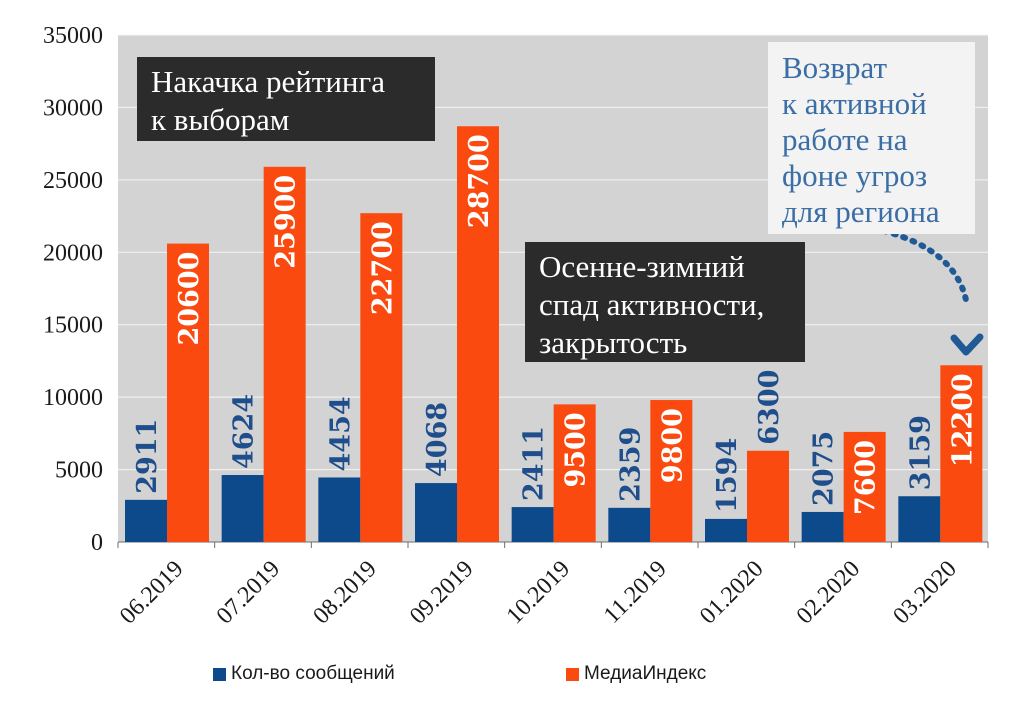 This screenshot has width=1017, height=715. Describe the element at coordinates (642, 266) in the screenshot. I see `annotation-autumn-line-1: Осенне-зимний` at that location.